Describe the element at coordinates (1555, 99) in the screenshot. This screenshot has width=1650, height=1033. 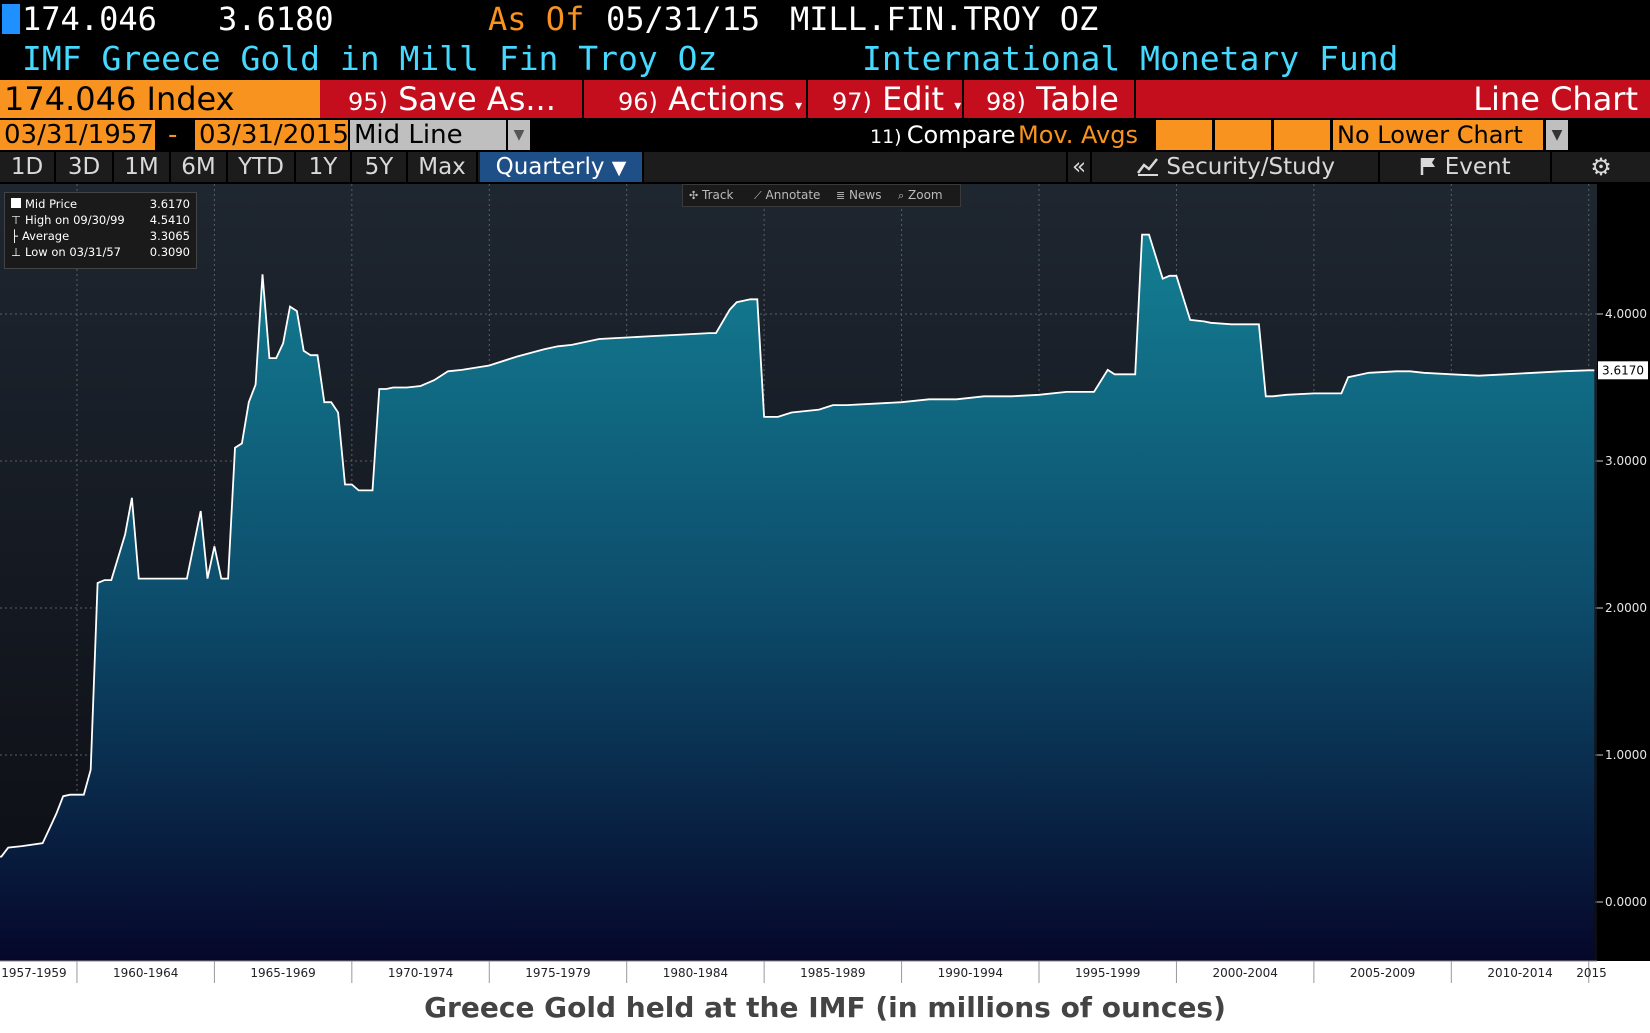
I see `chart-type-button: Line Chart` at that location.